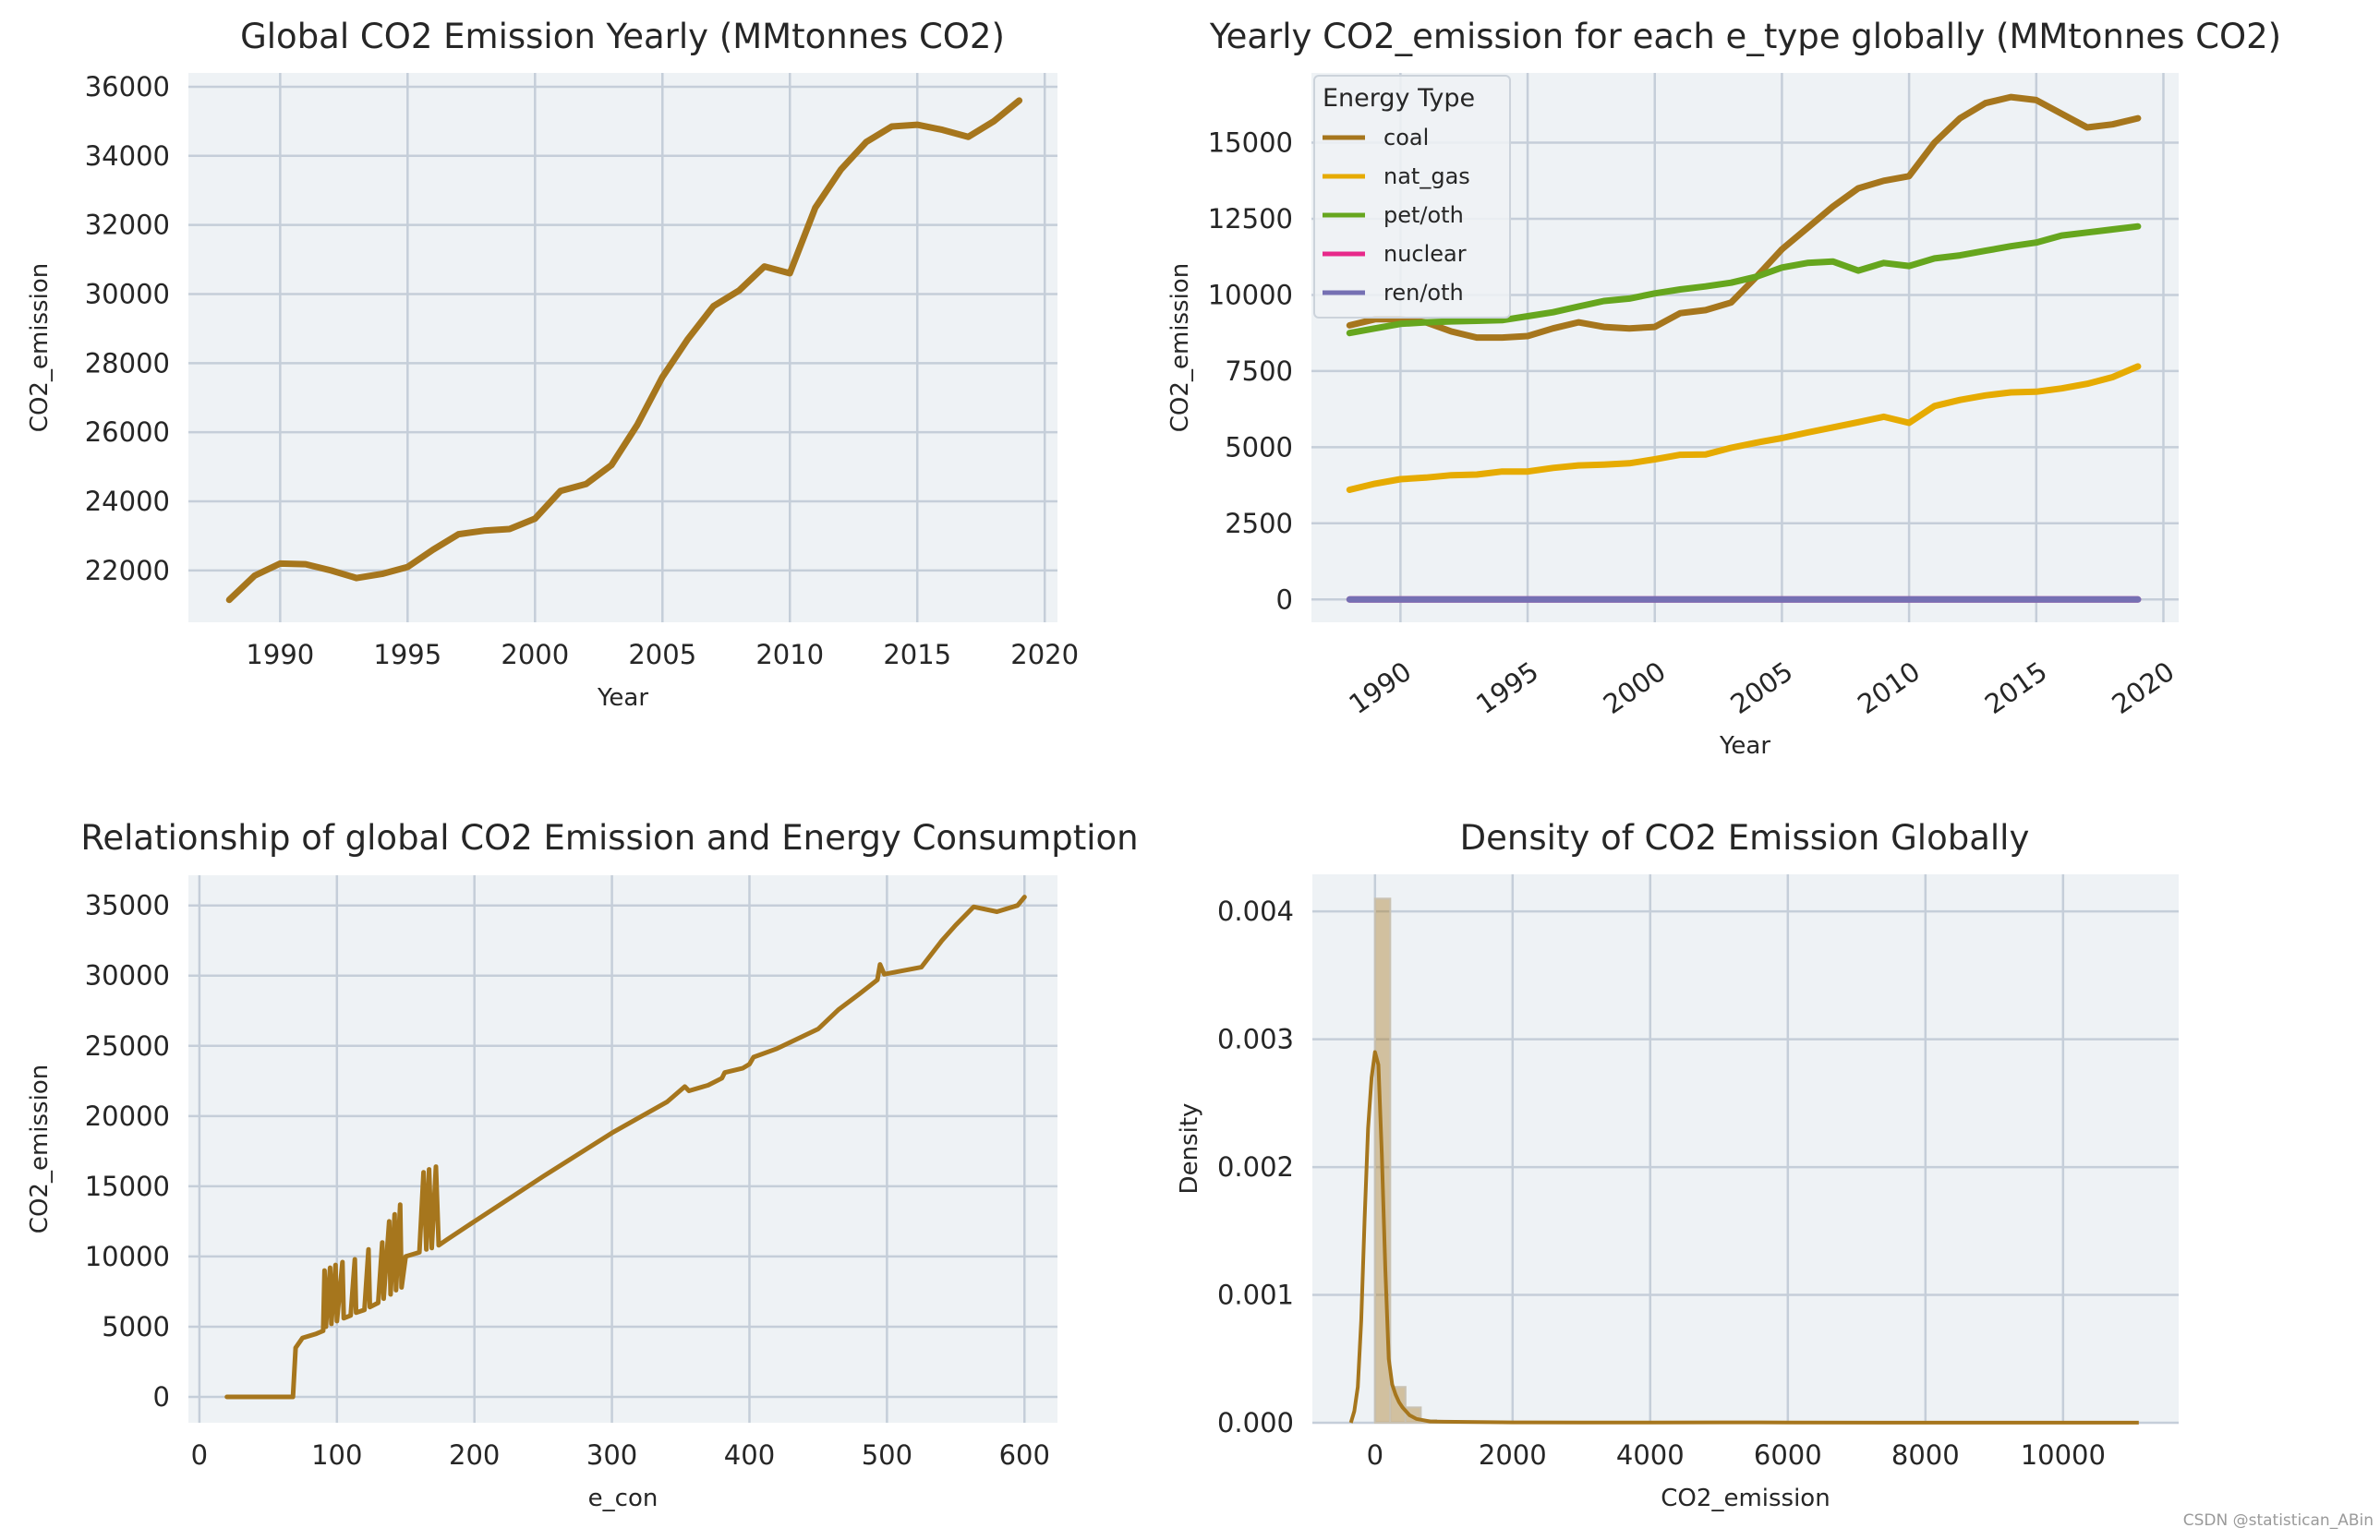 The width and height of the screenshot is (2380, 1540). I want to click on x-tick-label: 8000, so click(1925, 1455).